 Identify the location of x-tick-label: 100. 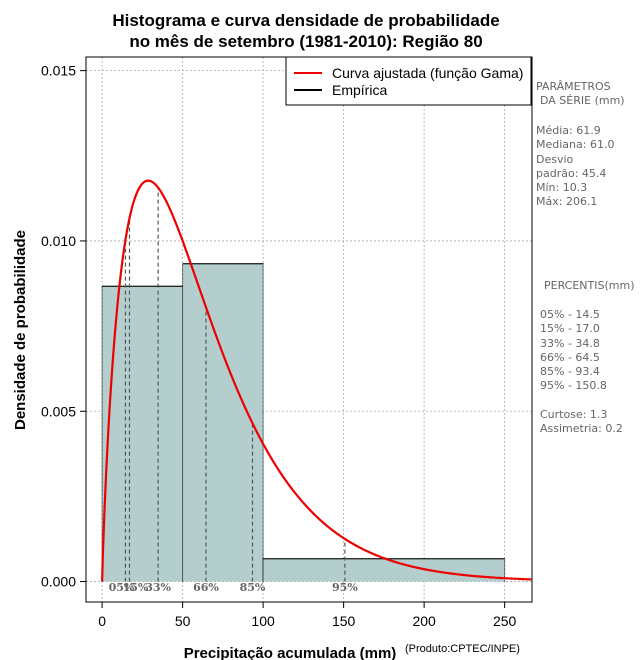
(263, 621).